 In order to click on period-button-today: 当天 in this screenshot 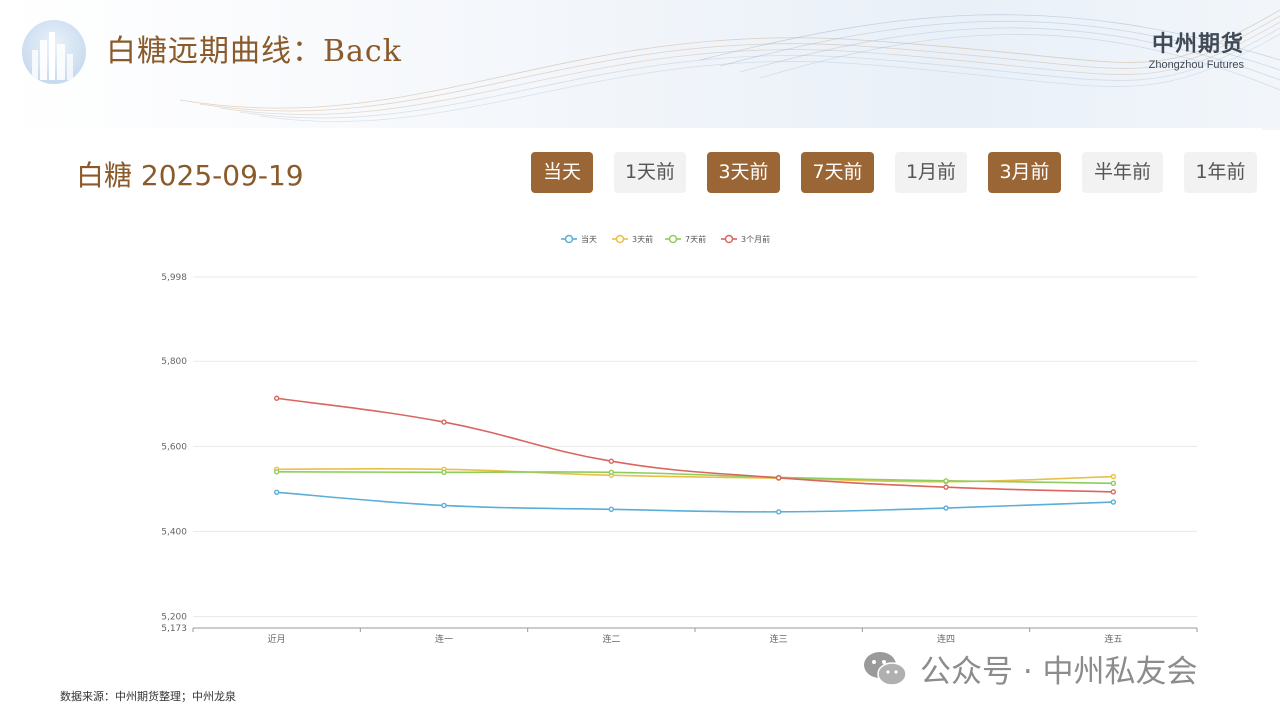, I will do `click(562, 172)`.